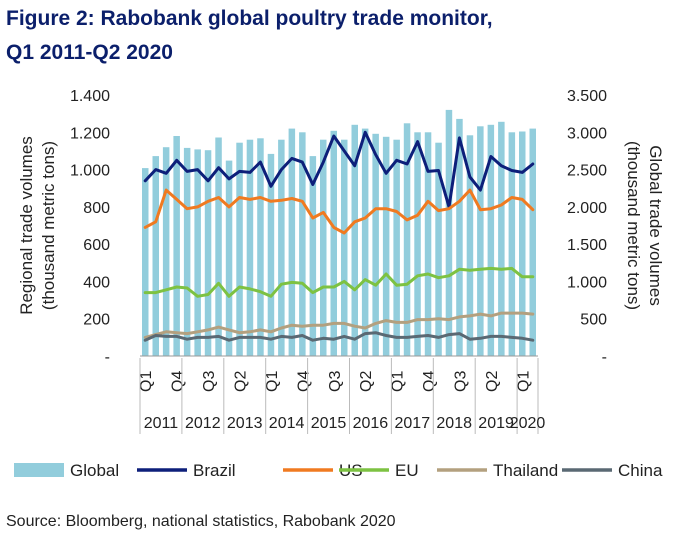 This screenshot has height=549, width=683. What do you see at coordinates (203, 423) in the screenshot?
I see `year-label-2012: 2012` at bounding box center [203, 423].